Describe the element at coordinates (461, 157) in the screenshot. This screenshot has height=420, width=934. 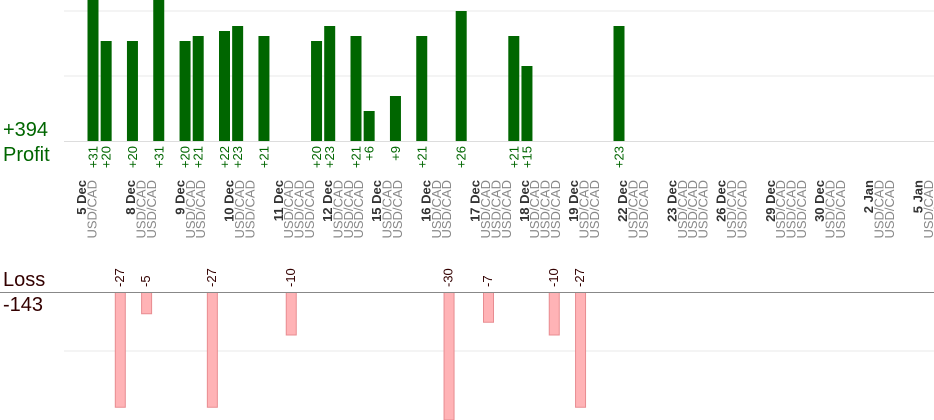
I see `profit-value-label: +26` at that location.